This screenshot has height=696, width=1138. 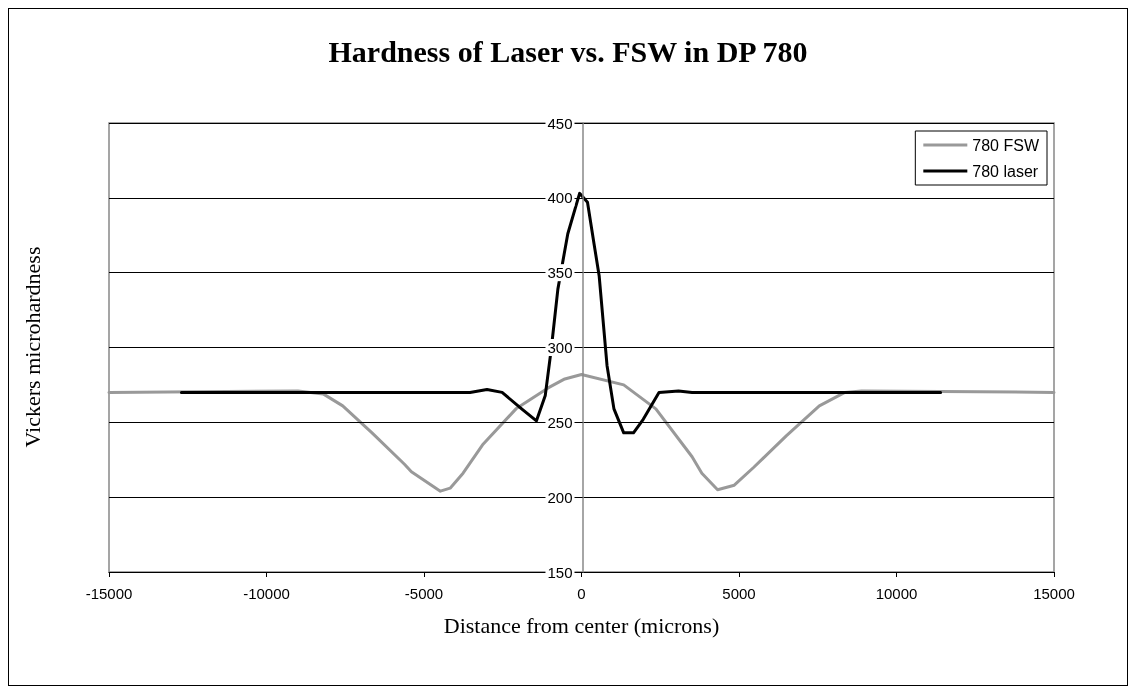 What do you see at coordinates (1005, 171) in the screenshot?
I see `legend-label: 780 laser` at bounding box center [1005, 171].